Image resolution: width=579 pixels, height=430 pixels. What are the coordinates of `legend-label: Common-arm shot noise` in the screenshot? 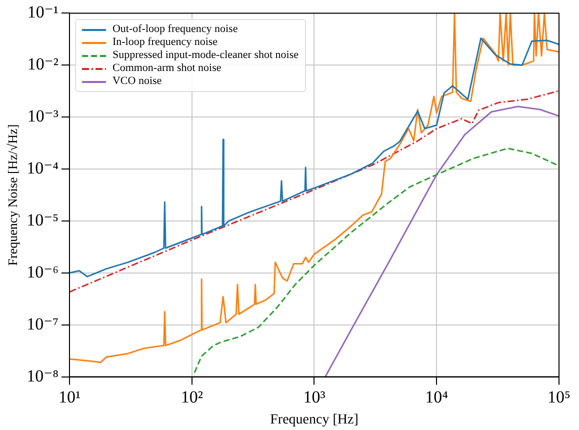 It's located at (167, 69).